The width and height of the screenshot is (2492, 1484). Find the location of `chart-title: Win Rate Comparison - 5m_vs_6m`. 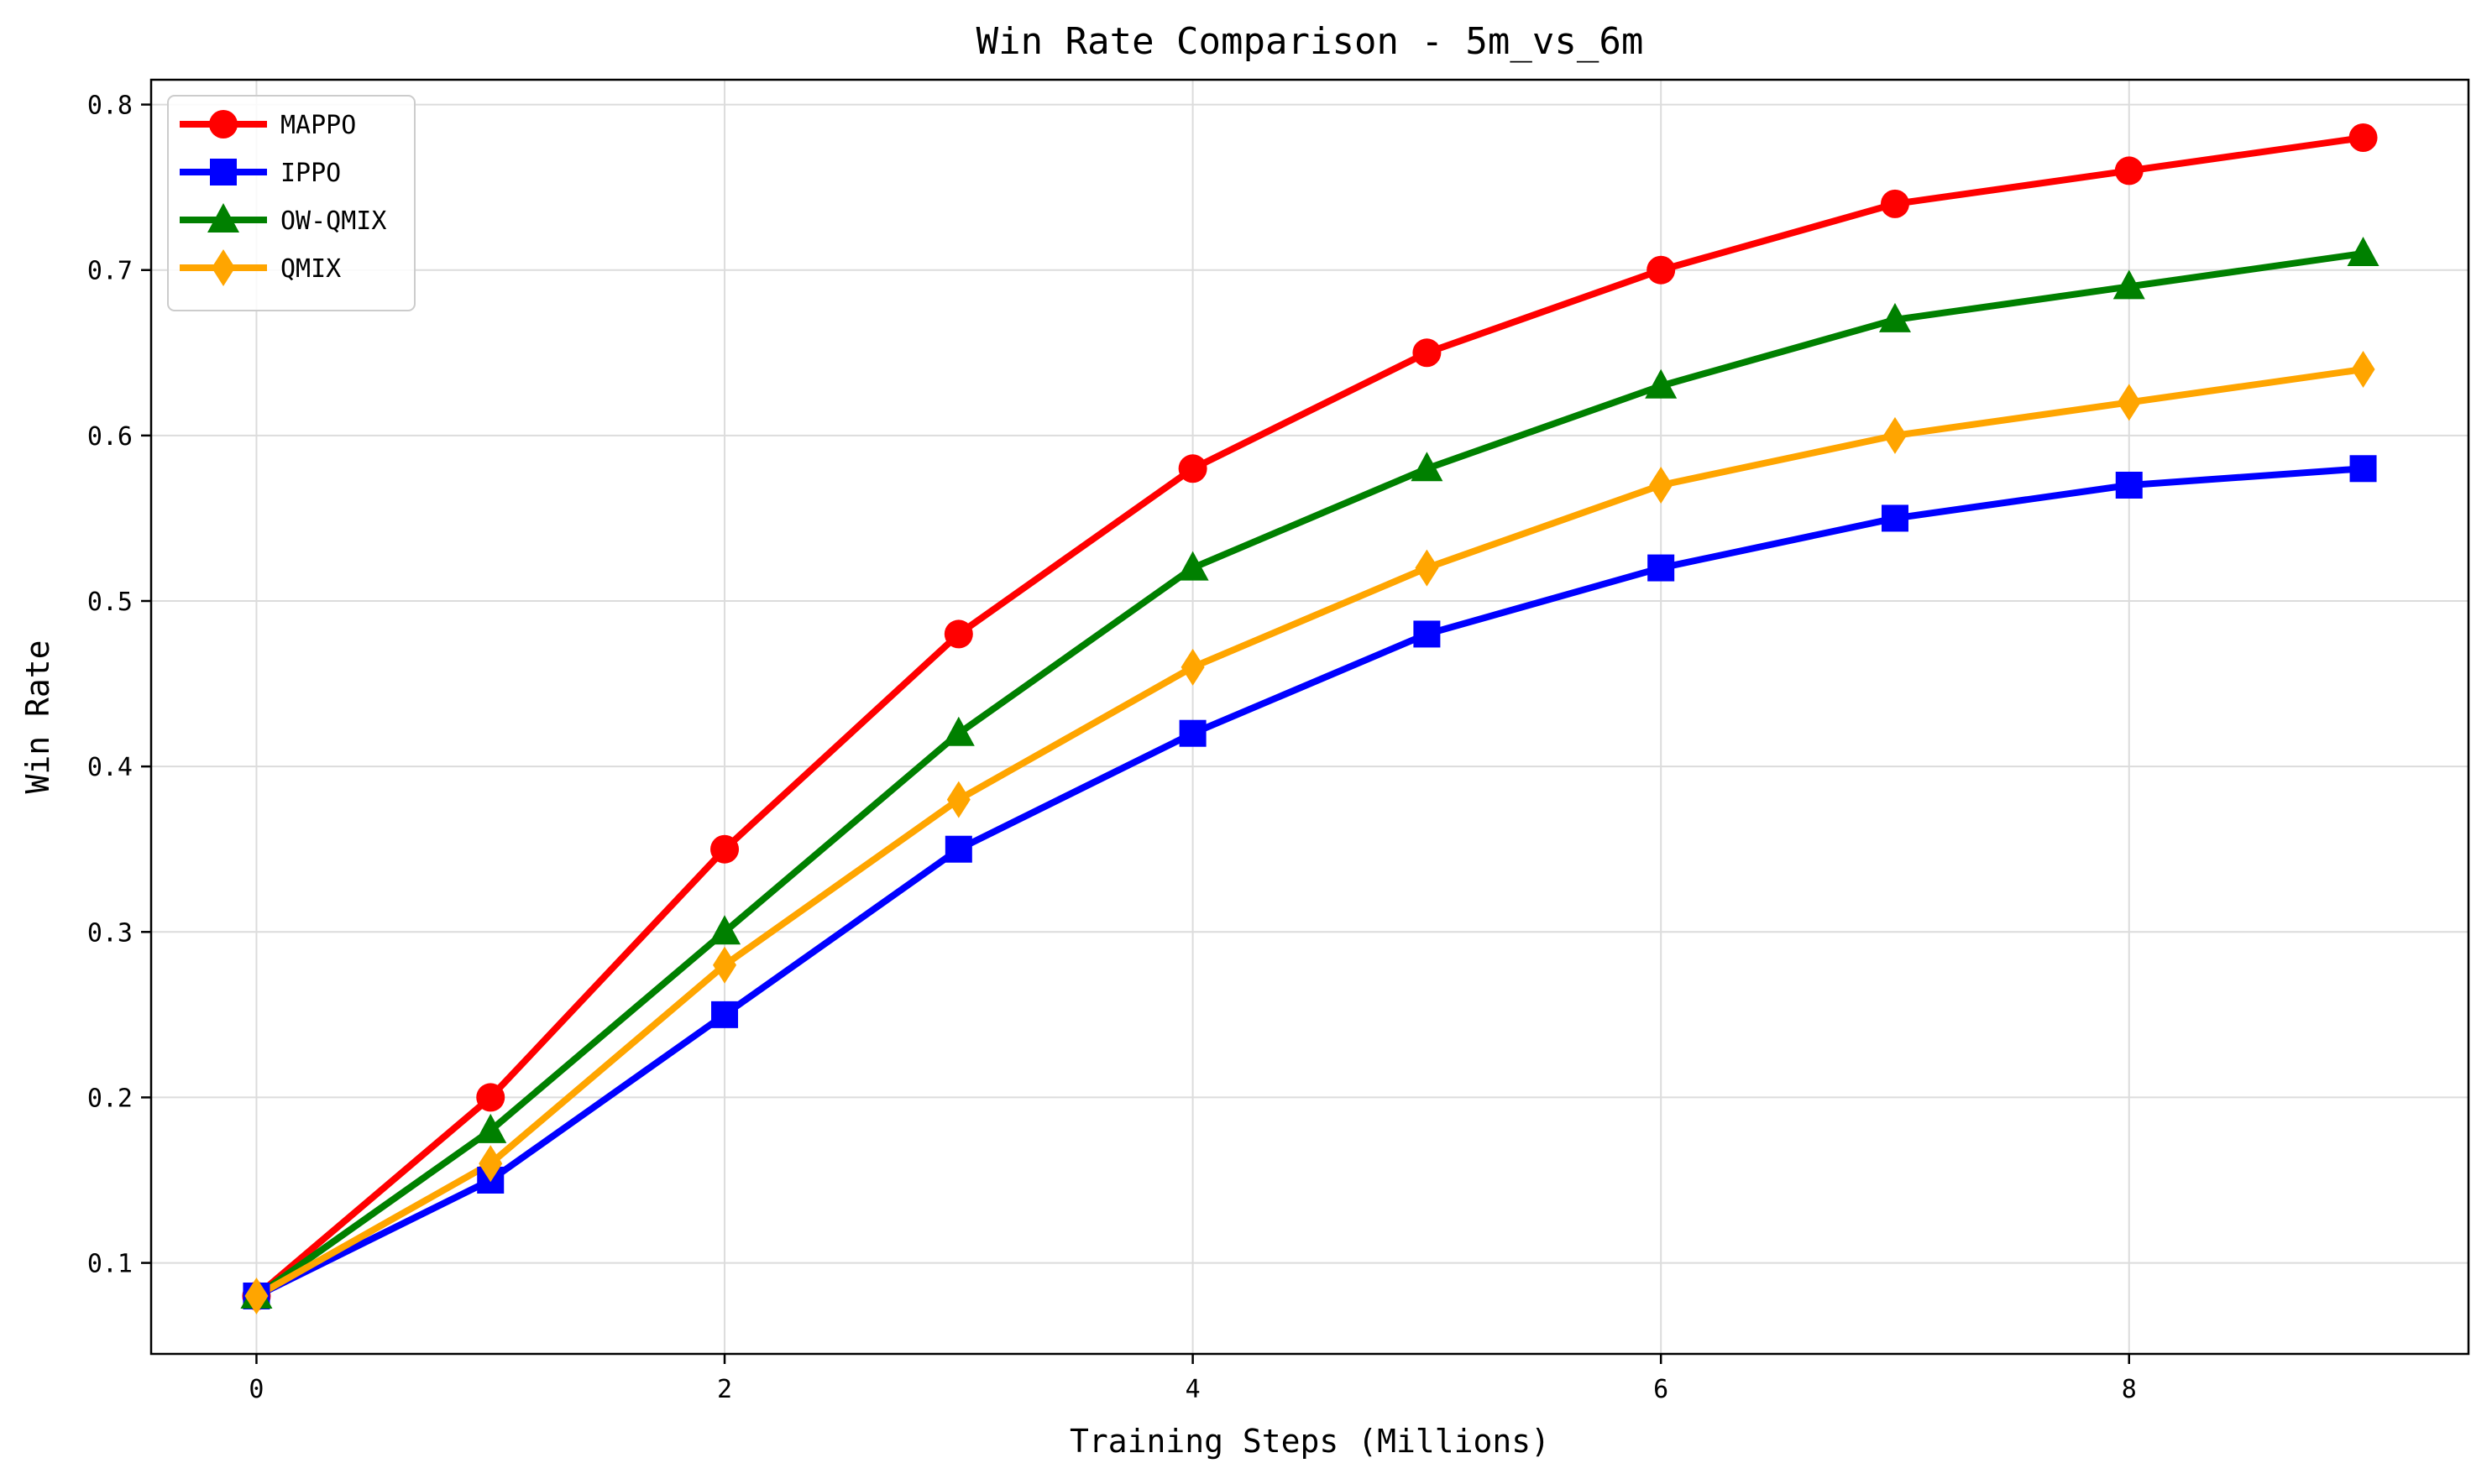

chart-title: Win Rate Comparison - 5m_vs_6m is located at coordinates (1310, 41).